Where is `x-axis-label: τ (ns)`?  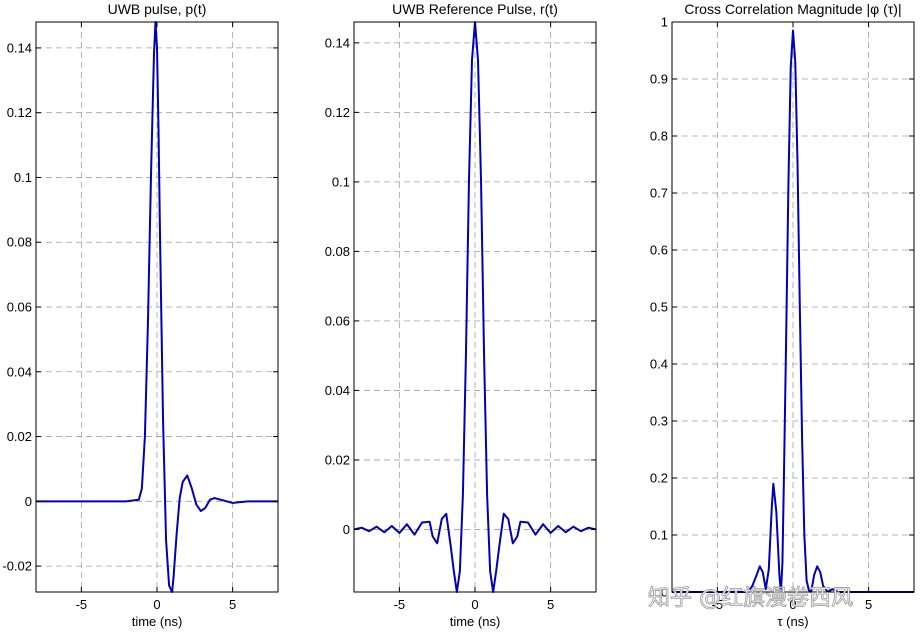 x-axis-label: τ (ns) is located at coordinates (792, 621).